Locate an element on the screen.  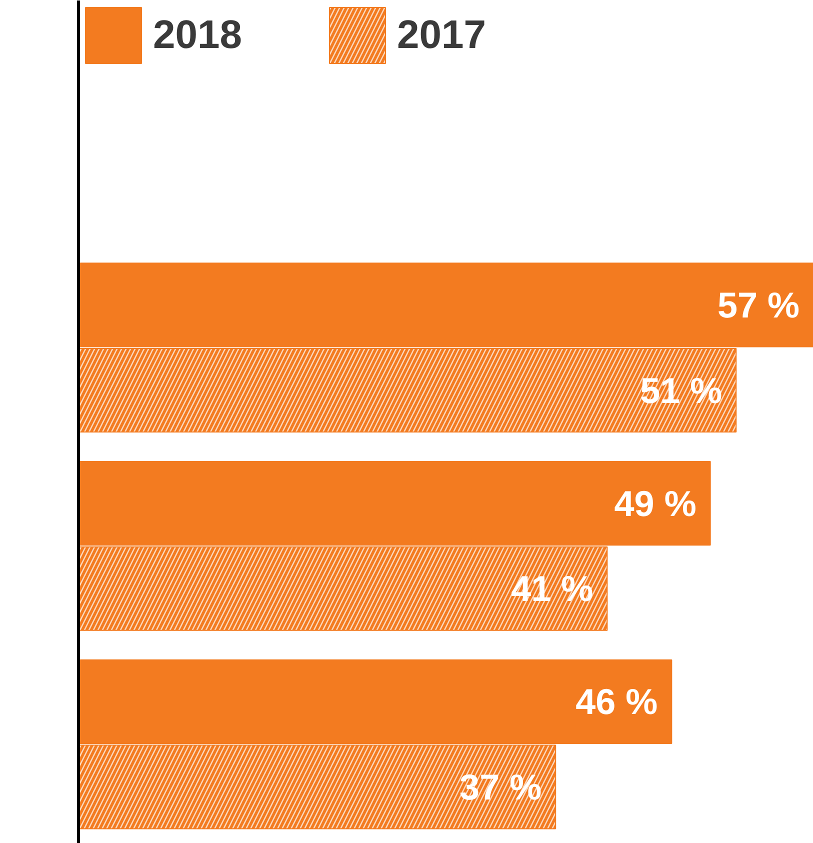
data-label: 46 % is located at coordinates (617, 701).